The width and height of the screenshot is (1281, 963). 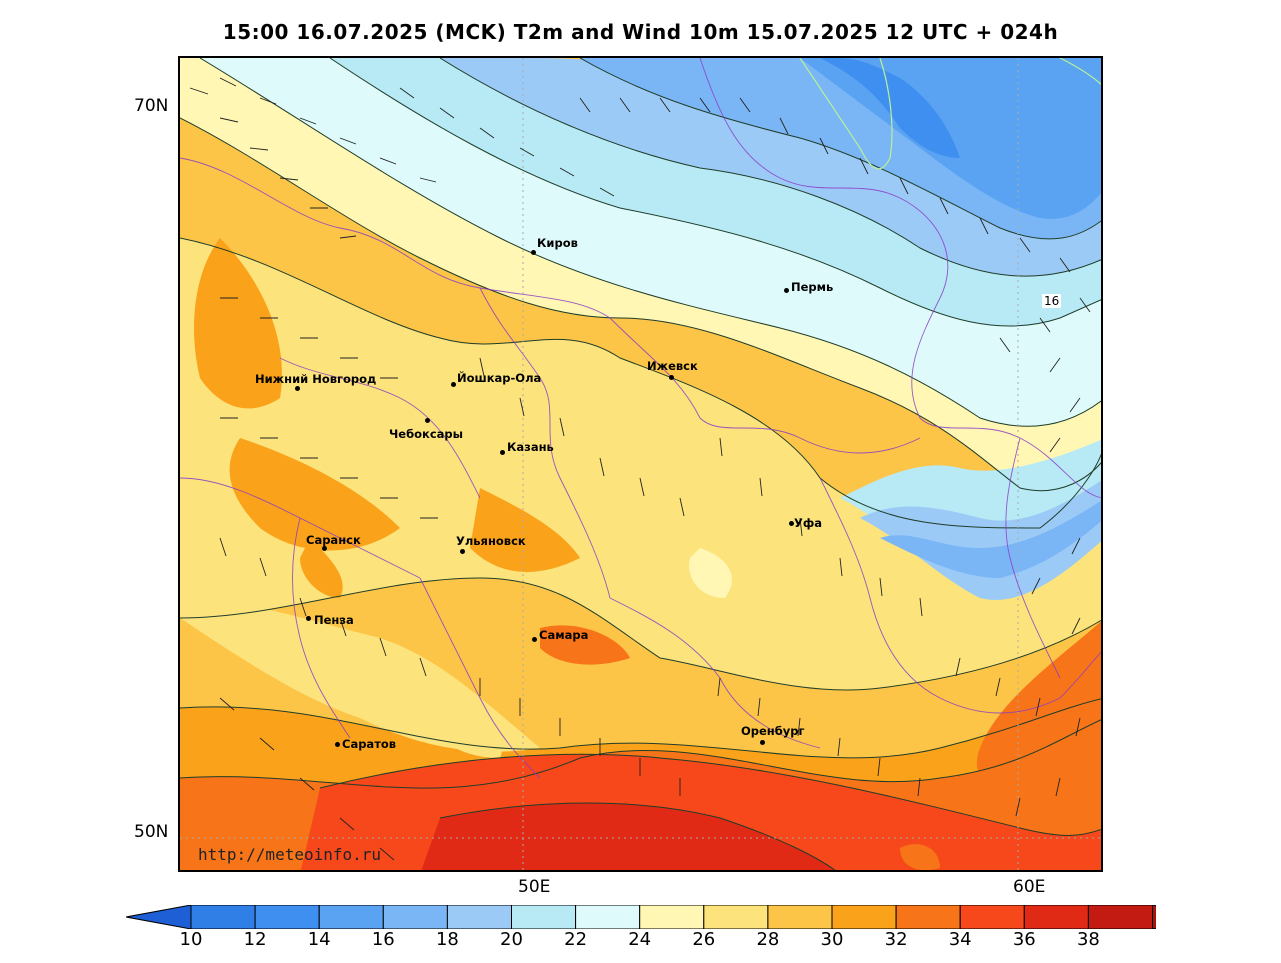 What do you see at coordinates (576, 939) in the screenshot?
I see `colorbar-tick-label: 22` at bounding box center [576, 939].